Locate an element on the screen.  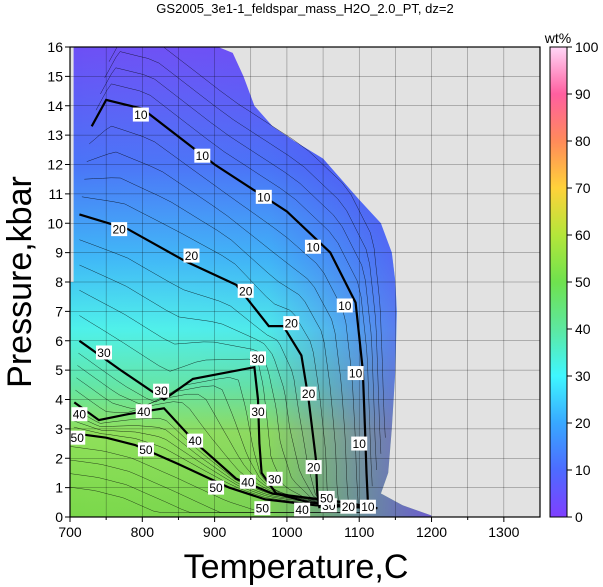
colorbar-tick-label: 60 is located at coordinates (583, 235).